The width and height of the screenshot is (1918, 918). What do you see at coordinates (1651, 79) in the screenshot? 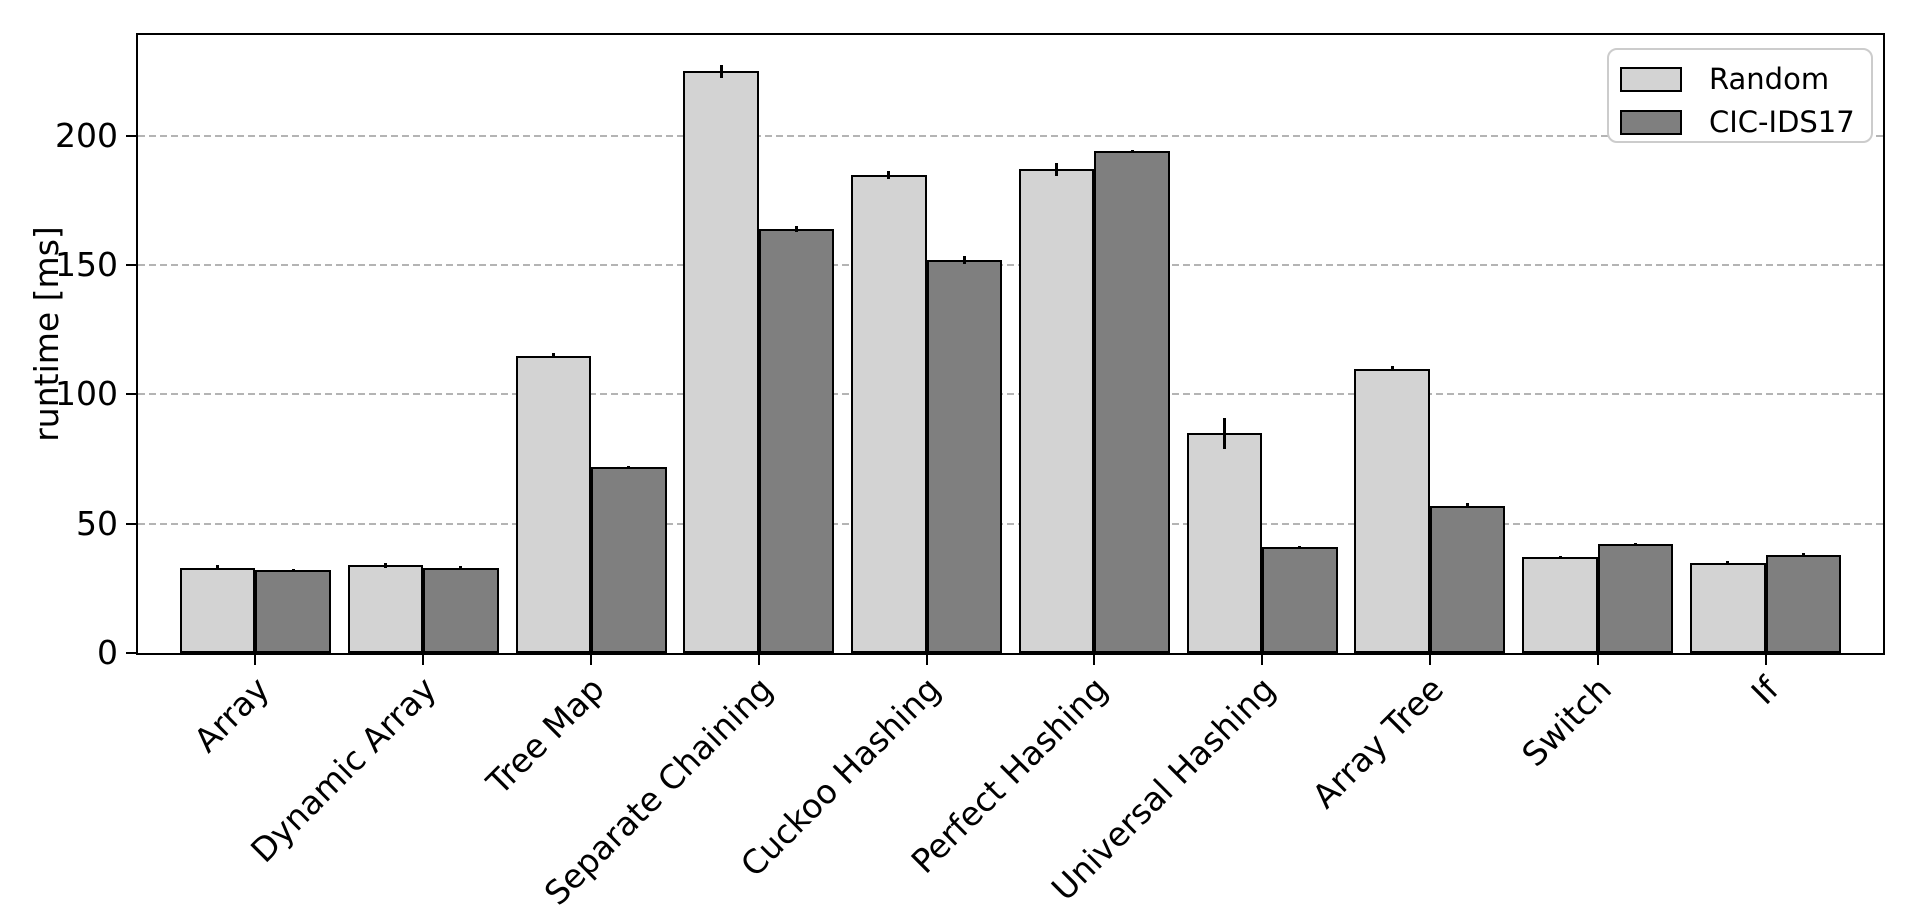
I see `legend-swatch-random` at bounding box center [1651, 79].